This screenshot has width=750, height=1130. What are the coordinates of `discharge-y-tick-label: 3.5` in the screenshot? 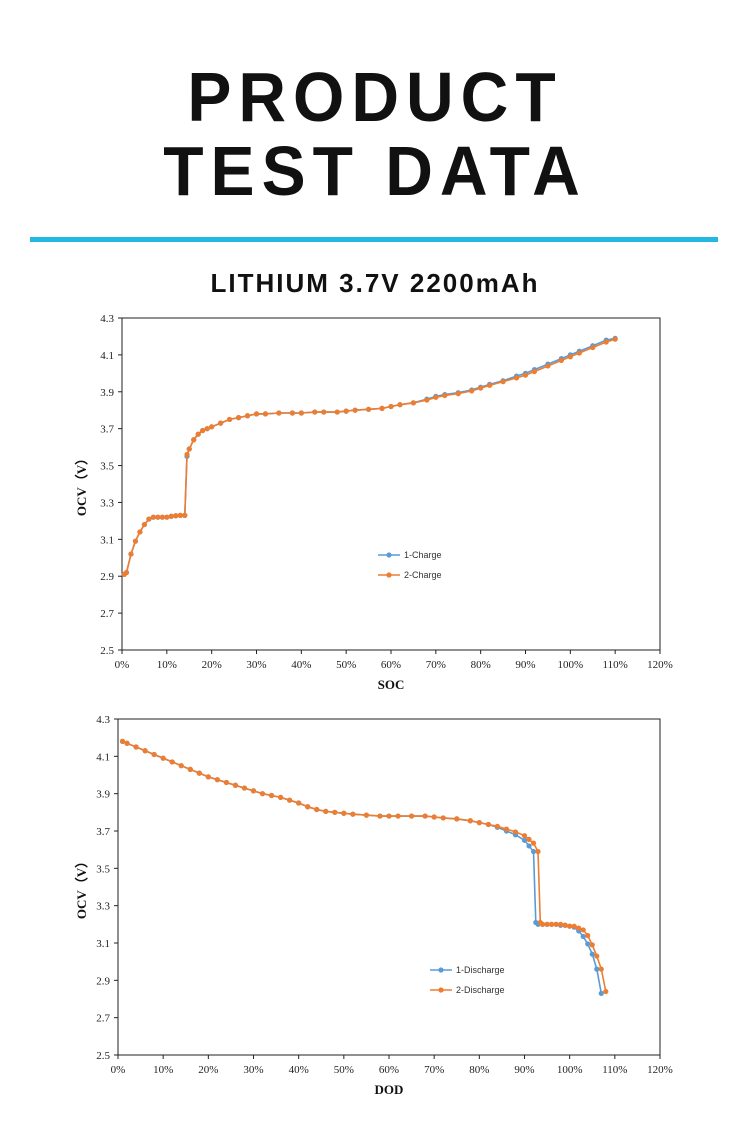 It's located at (103, 869).